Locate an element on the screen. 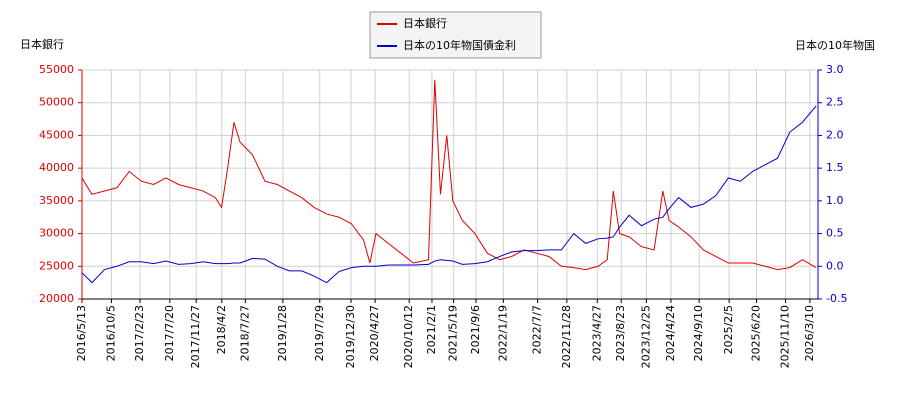 This screenshot has width=900, height=400. x-tick-label: 2020/10/12 is located at coordinates (408, 336).